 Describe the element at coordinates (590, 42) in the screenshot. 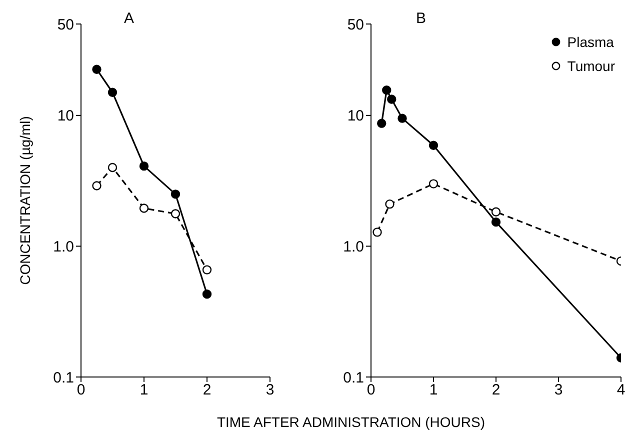

I see `legend-label: Plasma` at that location.